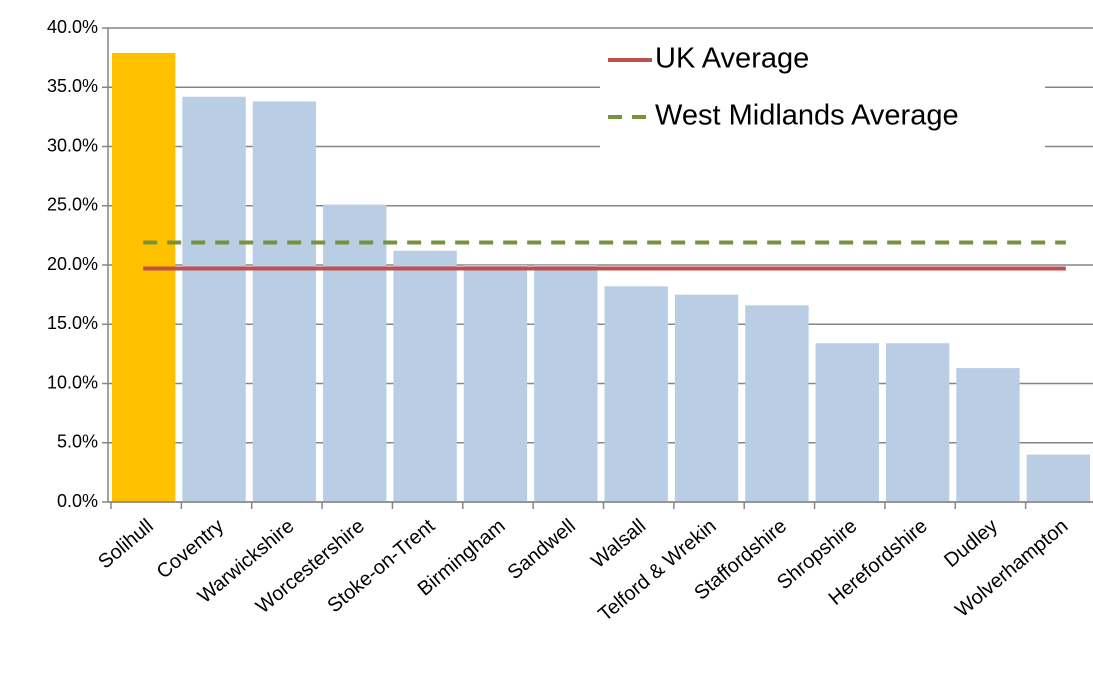  Describe the element at coordinates (72, 27) in the screenshot. I see `y-tick-label: 40.0%` at that location.